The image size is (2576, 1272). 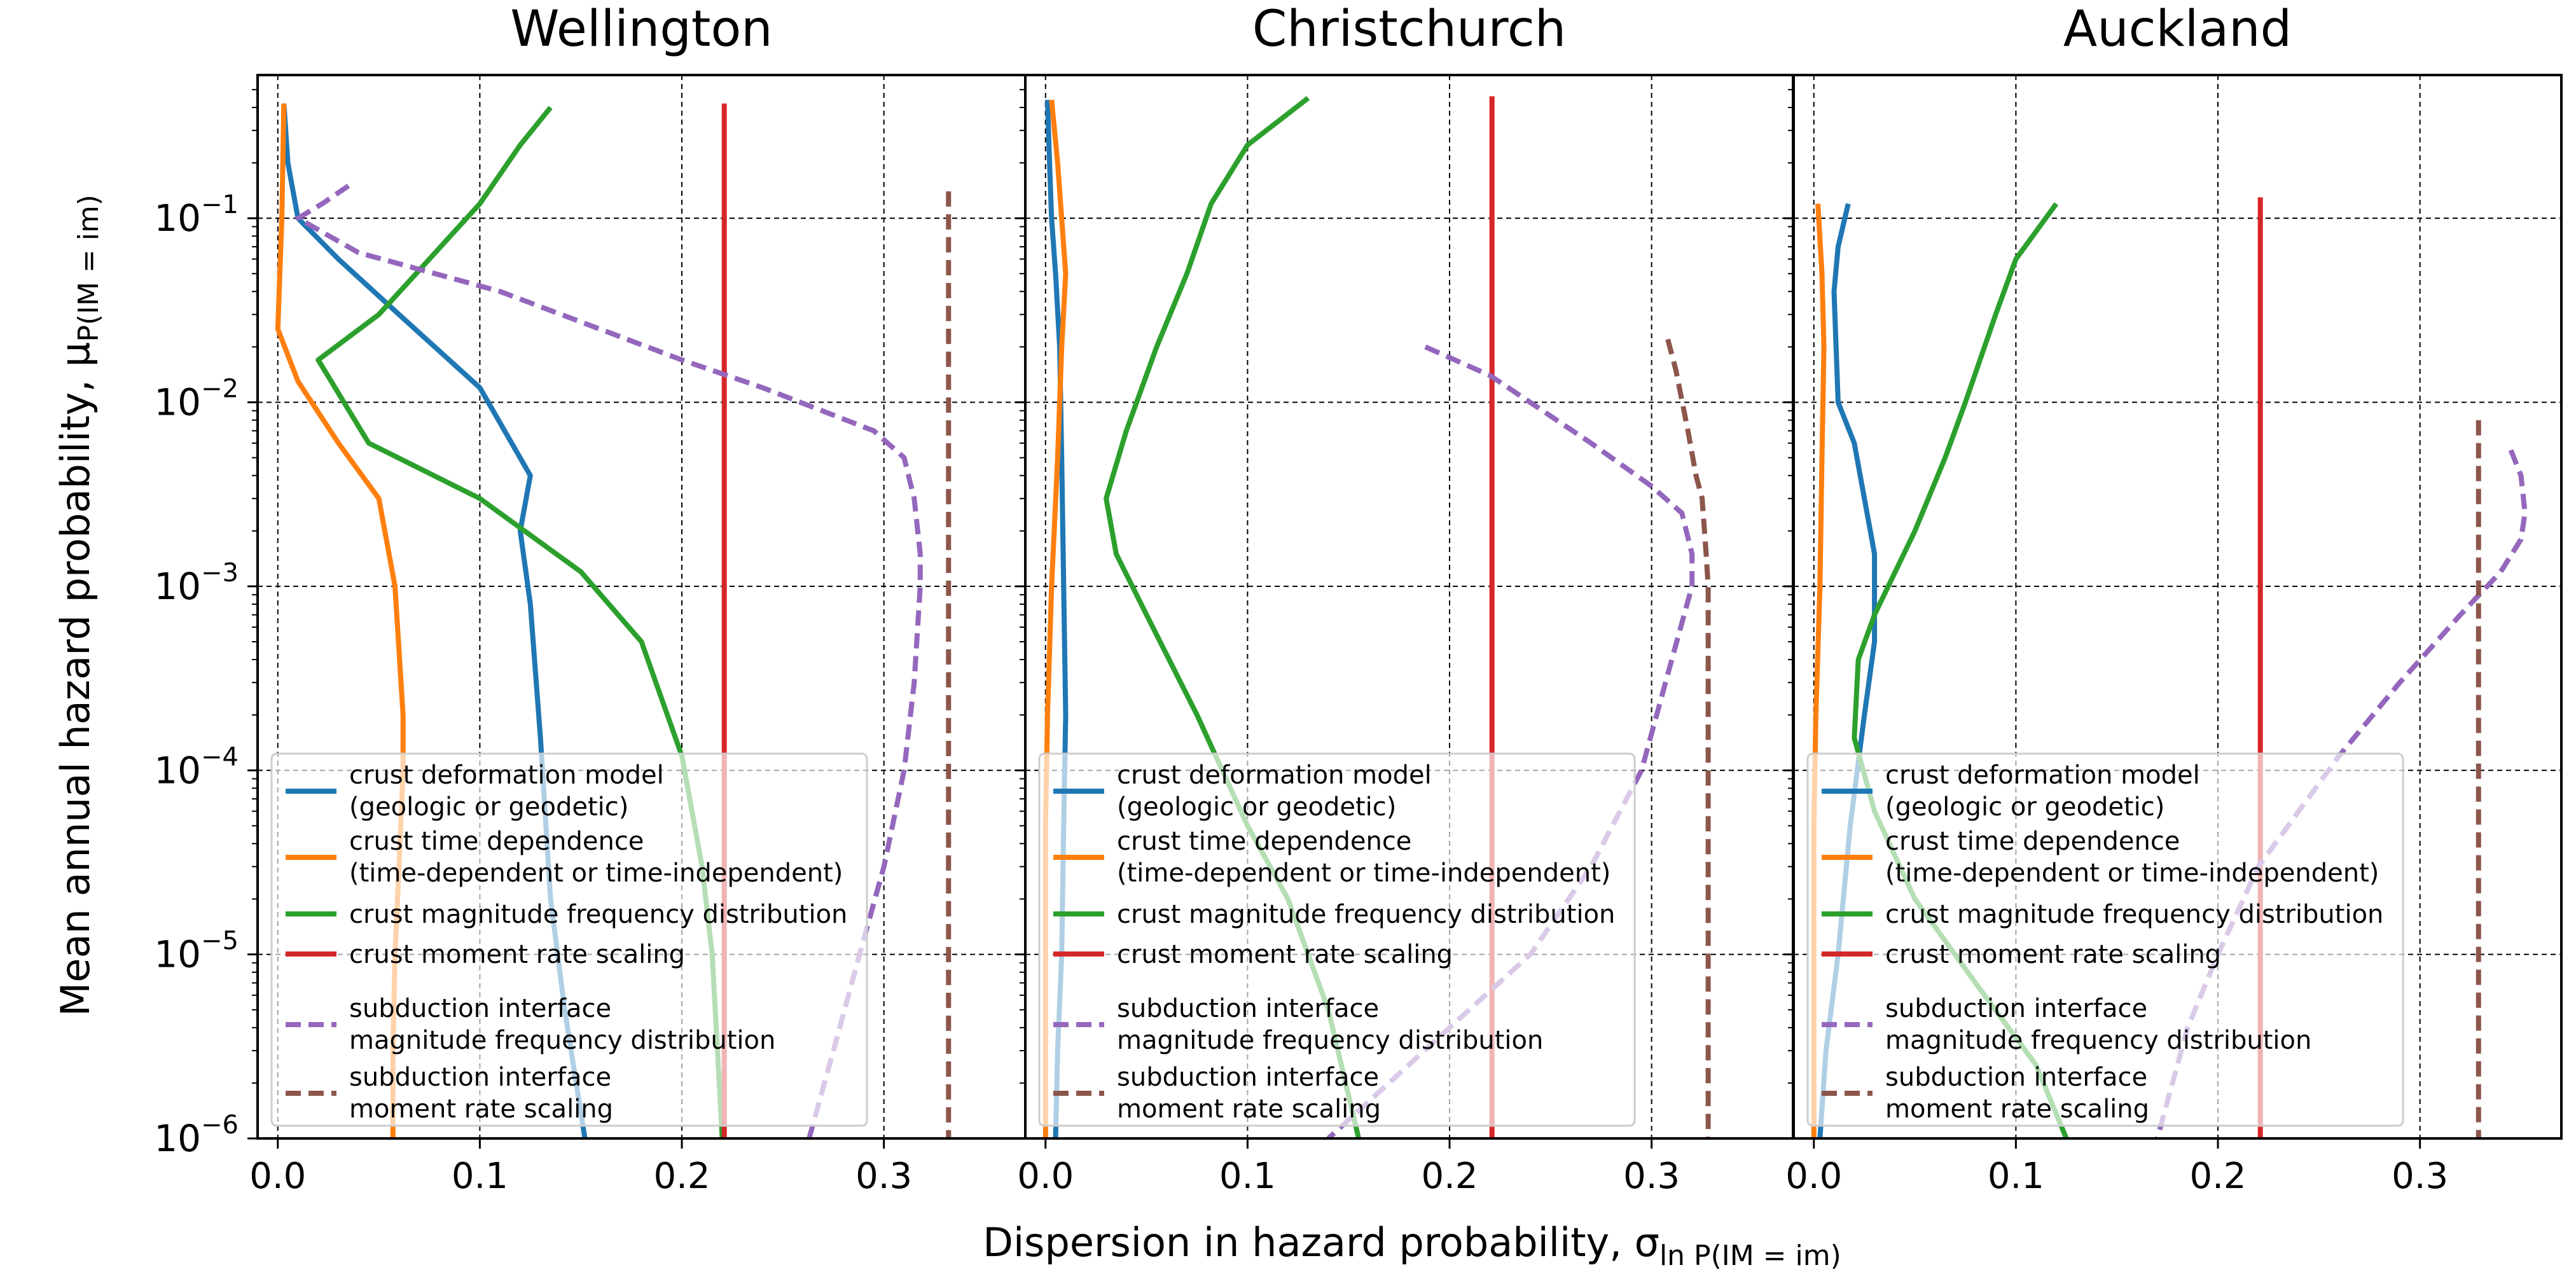 What do you see at coordinates (196, 583) in the screenshot?
I see `y-tick-label: 10⁻³` at bounding box center [196, 583].